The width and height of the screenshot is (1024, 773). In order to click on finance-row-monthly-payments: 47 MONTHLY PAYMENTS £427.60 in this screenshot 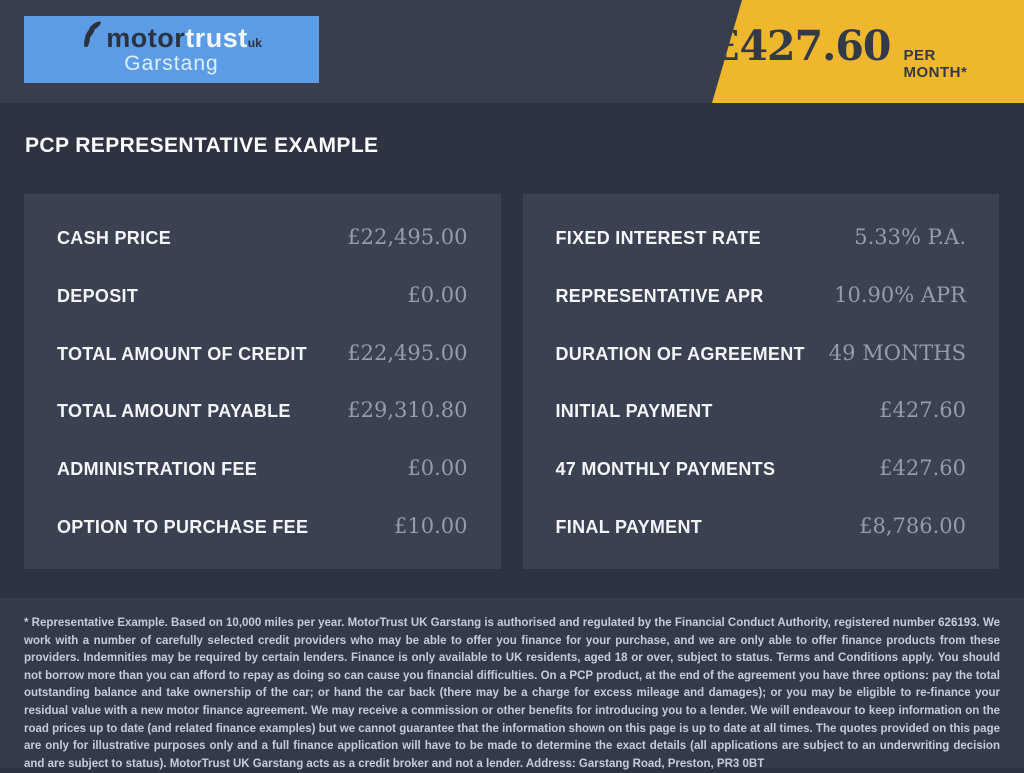, I will do `click(761, 468)`.